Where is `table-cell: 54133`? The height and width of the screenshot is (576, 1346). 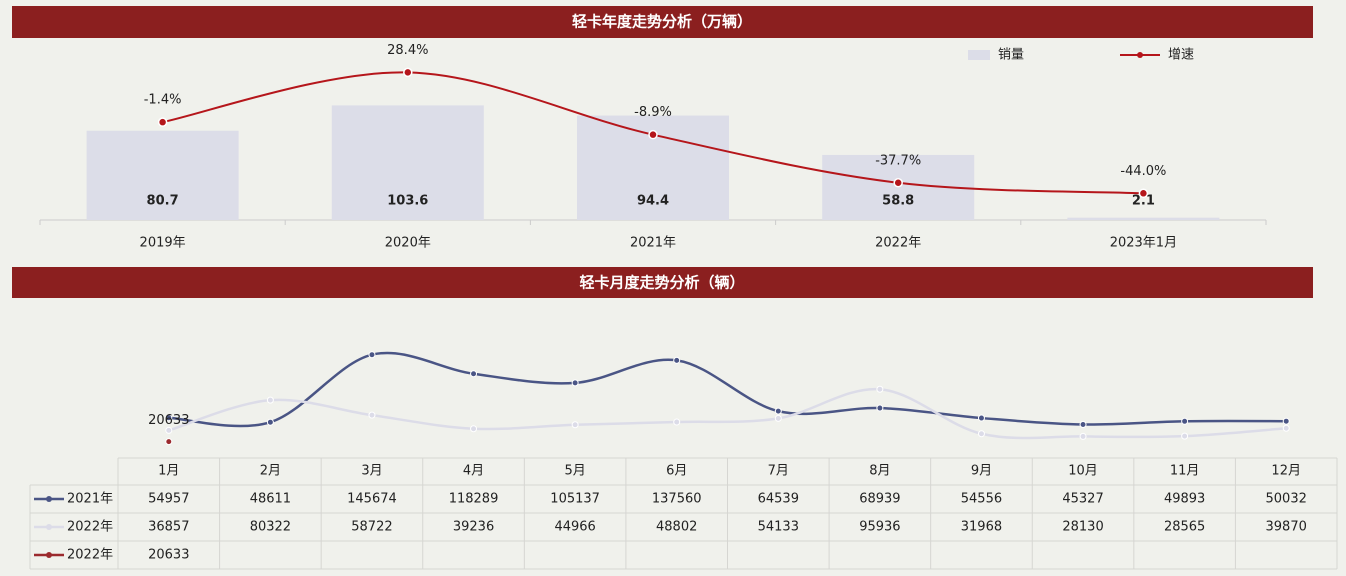 table-cell: 54133 is located at coordinates (778, 527).